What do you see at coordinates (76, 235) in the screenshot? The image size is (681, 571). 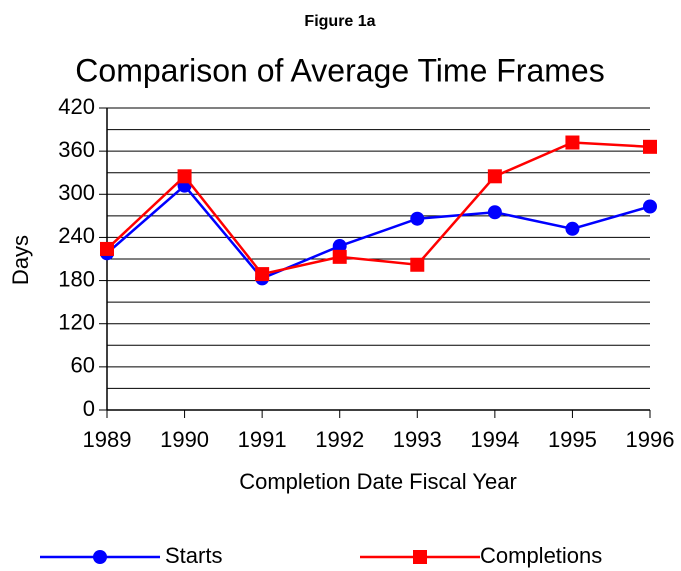 I see `y-tick-label: 240` at bounding box center [76, 235].